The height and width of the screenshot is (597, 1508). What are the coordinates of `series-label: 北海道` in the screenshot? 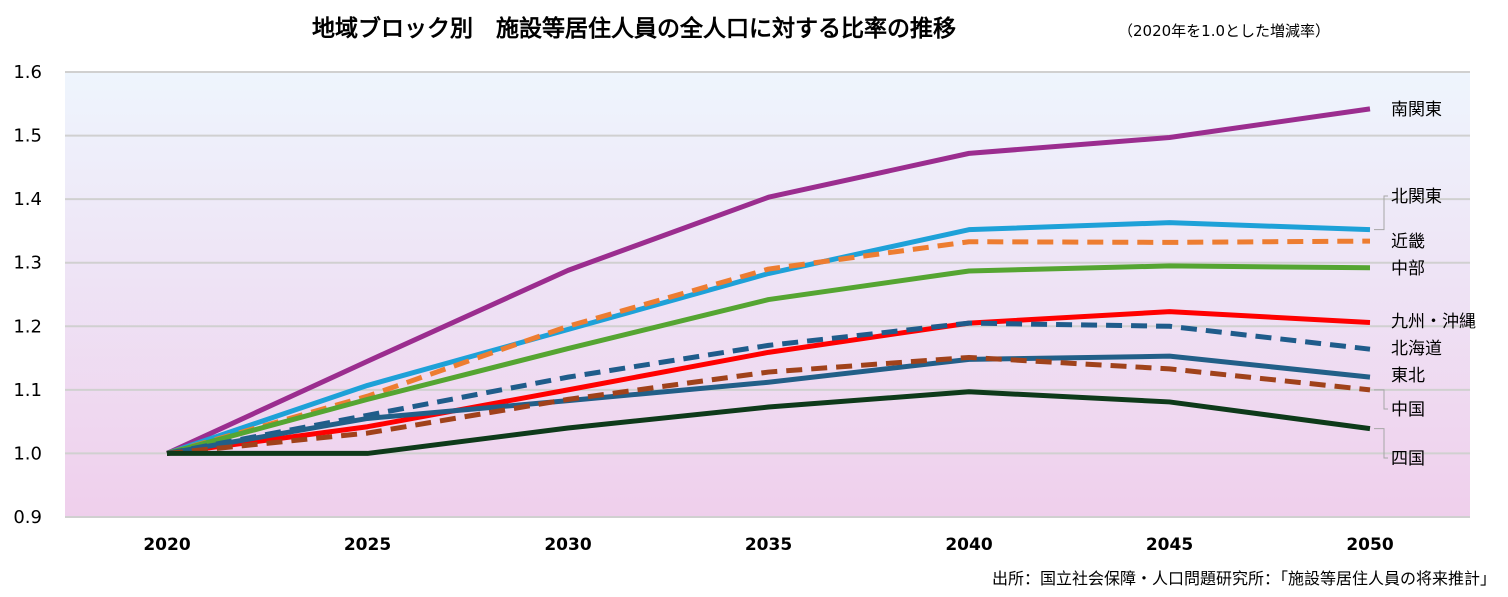 It's located at (1416, 349).